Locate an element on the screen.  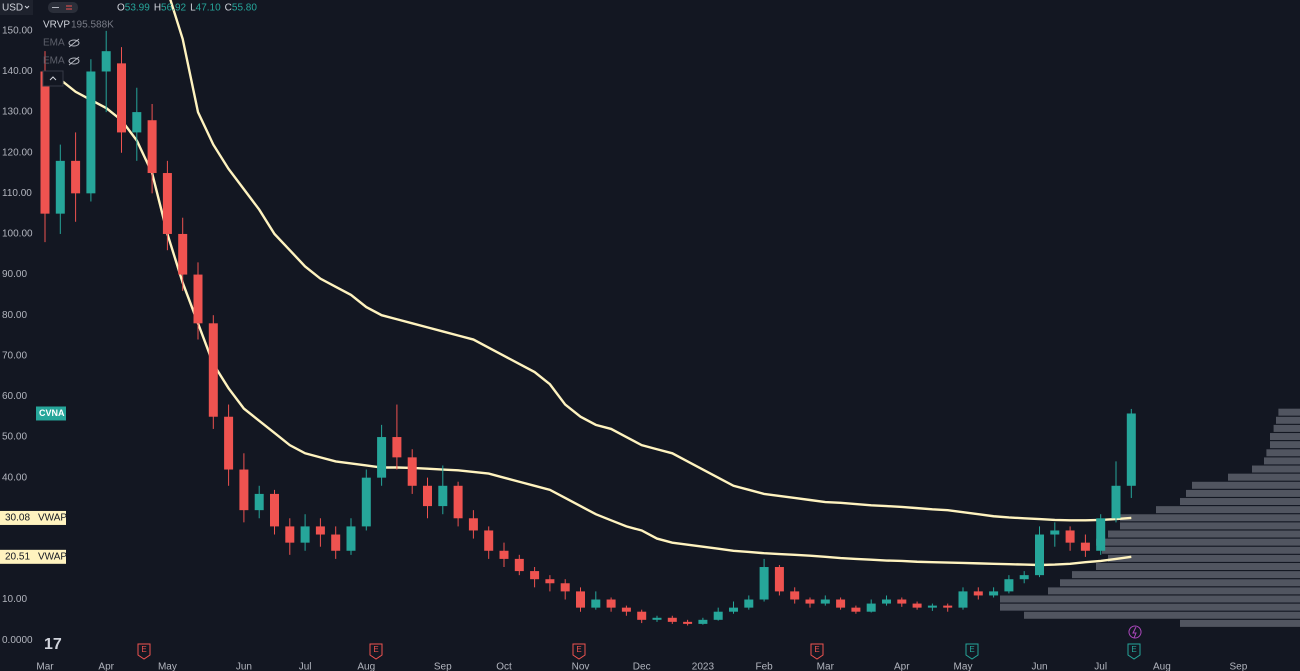
y-tick-label: 100.00 is located at coordinates (17, 234).